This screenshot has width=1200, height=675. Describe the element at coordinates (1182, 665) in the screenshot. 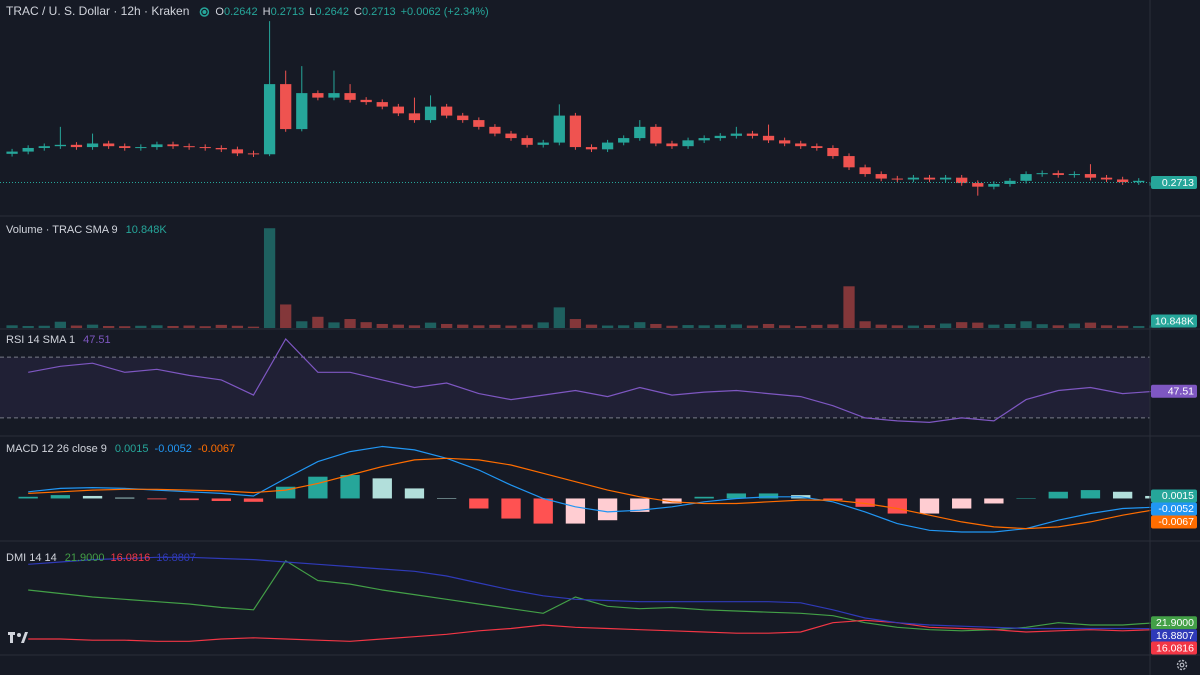

I see `settings-icon` at that location.